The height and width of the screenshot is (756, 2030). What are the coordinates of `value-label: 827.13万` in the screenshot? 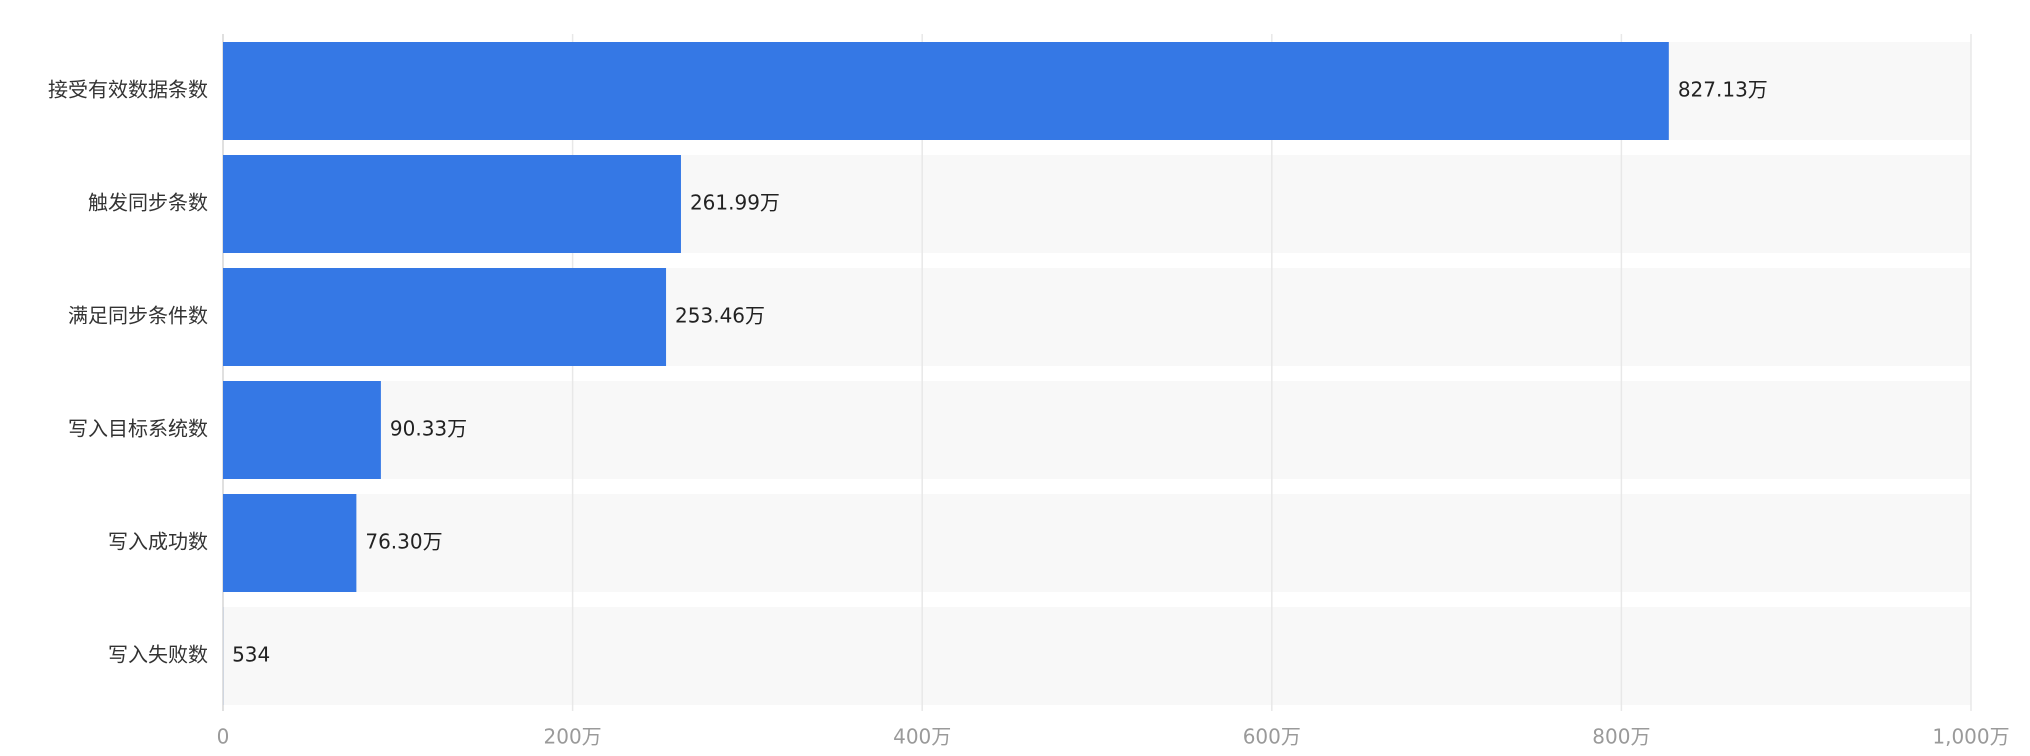 It's located at (1723, 90).